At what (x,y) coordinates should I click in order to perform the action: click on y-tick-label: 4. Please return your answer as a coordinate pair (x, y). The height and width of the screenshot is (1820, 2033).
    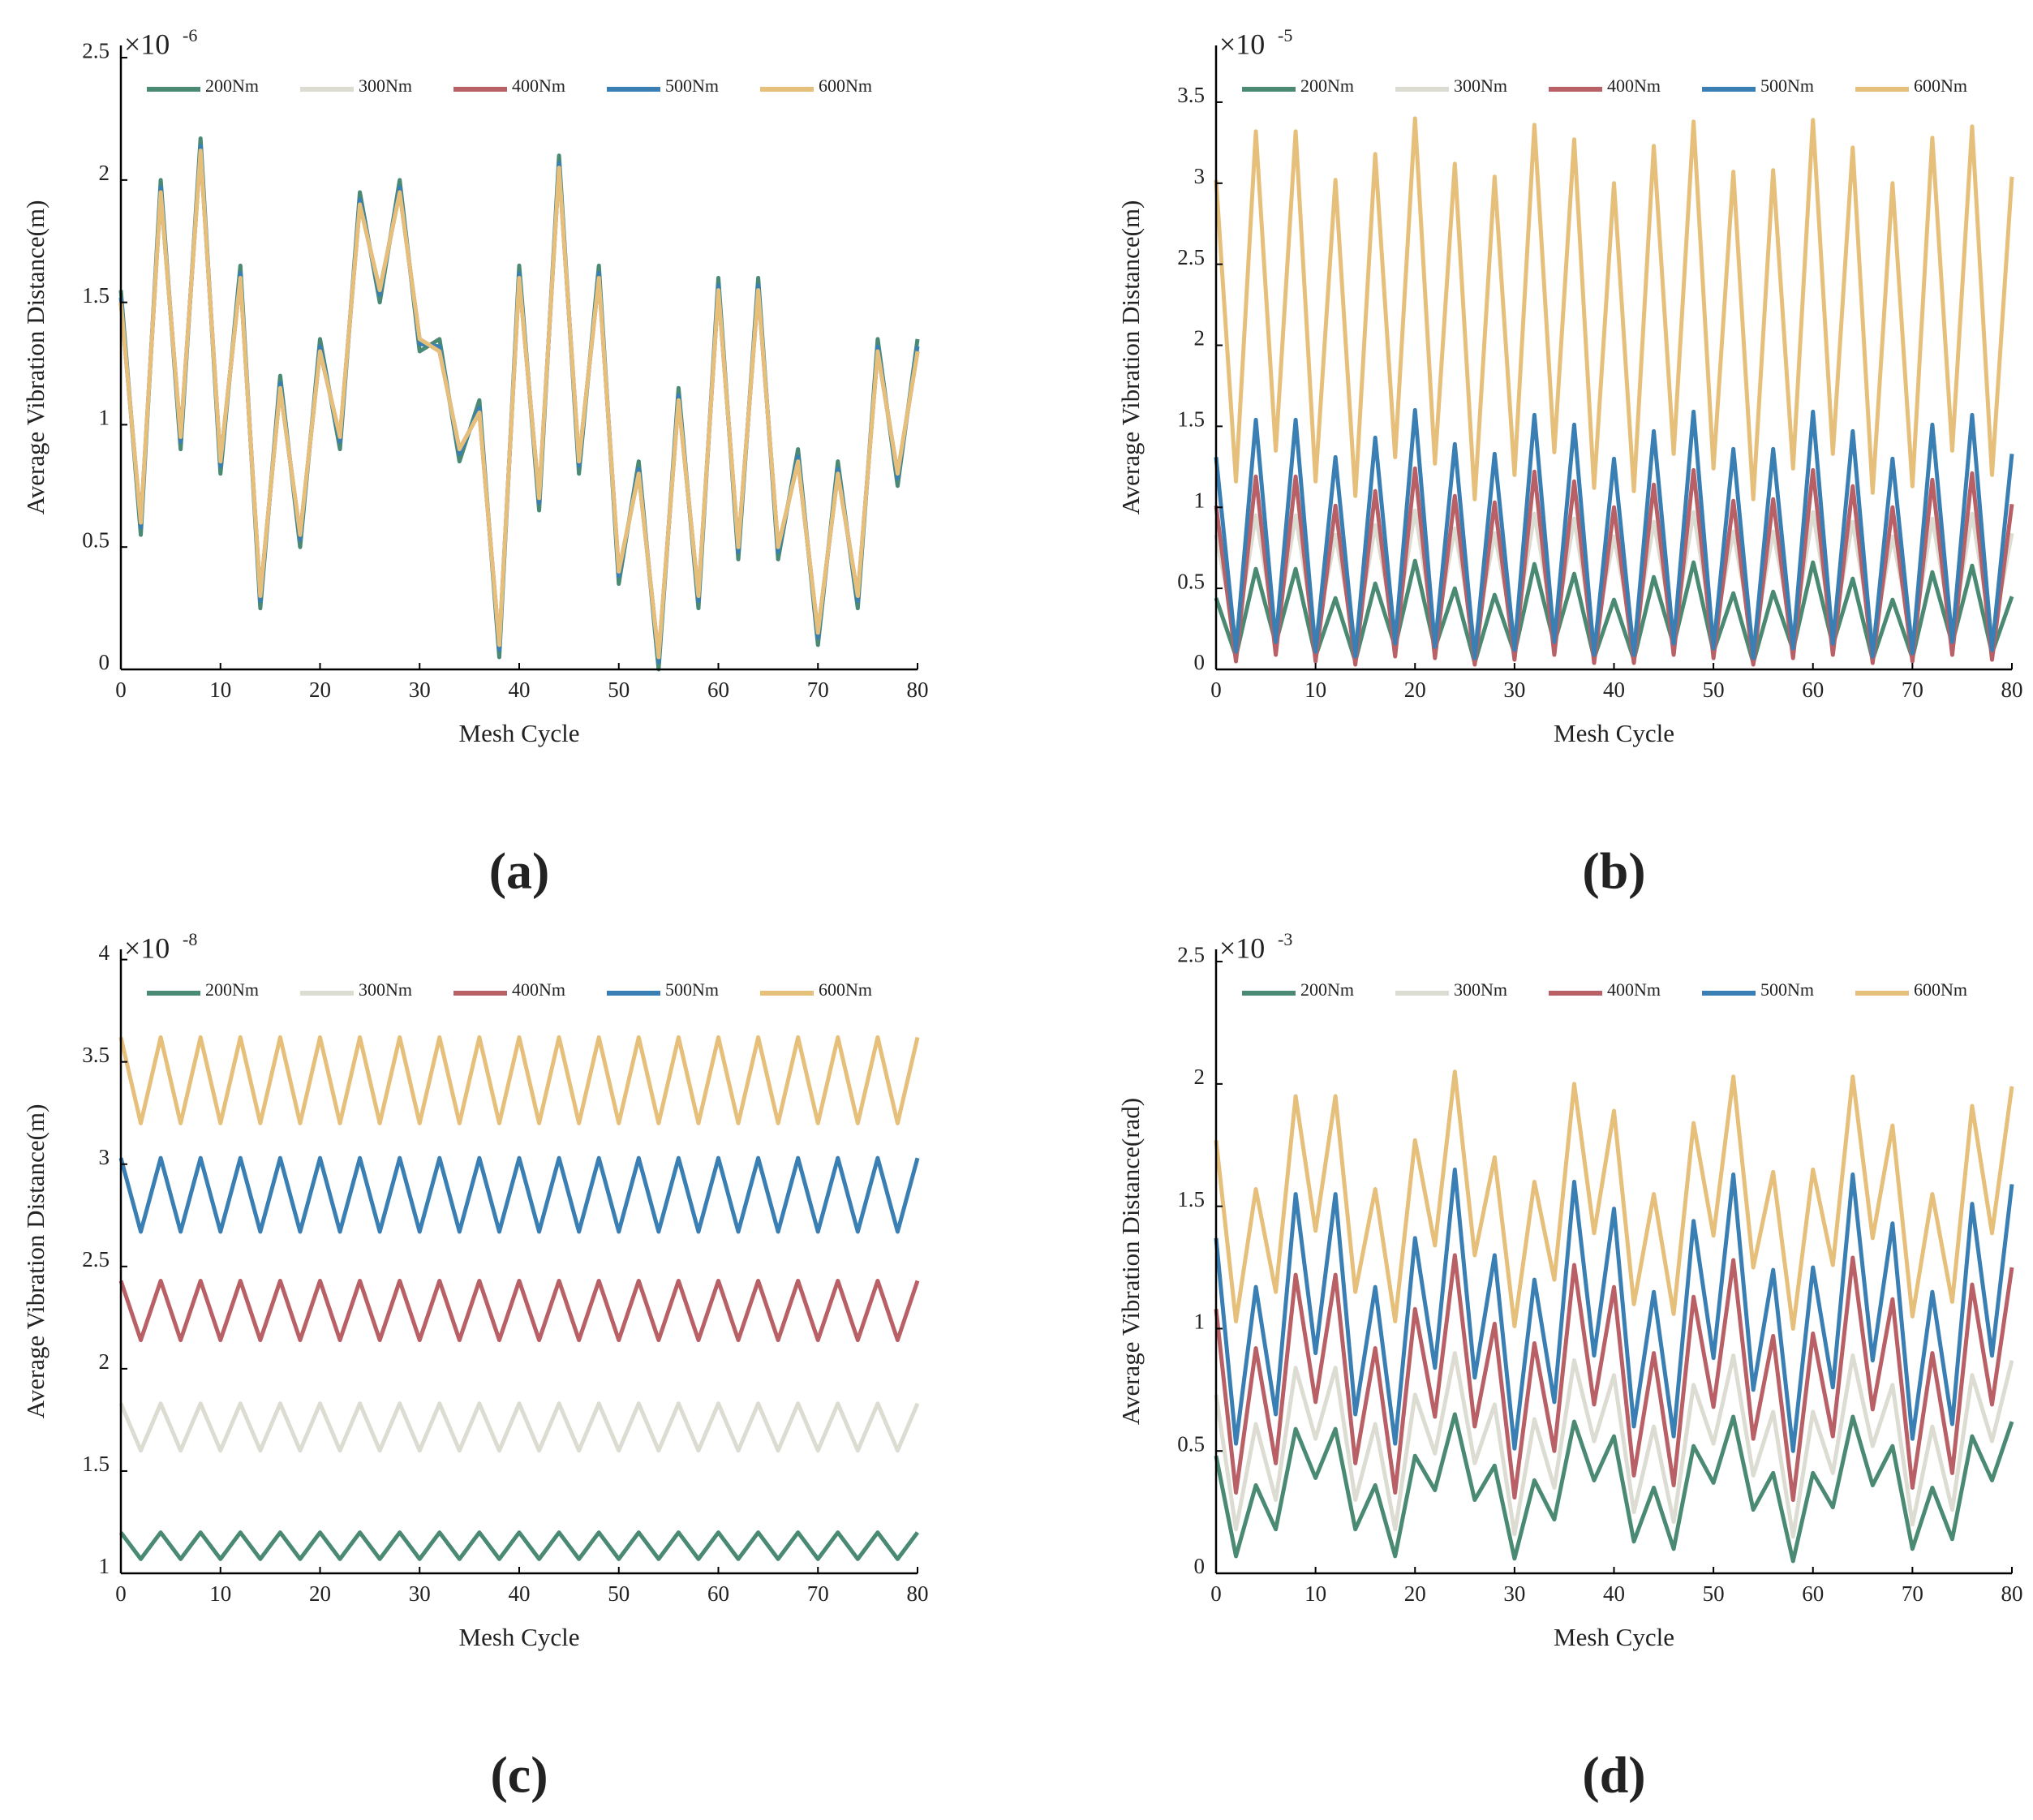
    Looking at the image, I should click on (104, 952).